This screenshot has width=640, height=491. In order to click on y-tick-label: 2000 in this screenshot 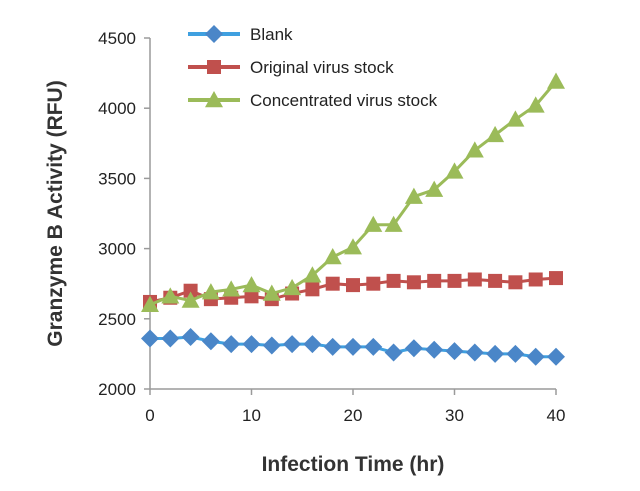, I will do `click(117, 389)`.